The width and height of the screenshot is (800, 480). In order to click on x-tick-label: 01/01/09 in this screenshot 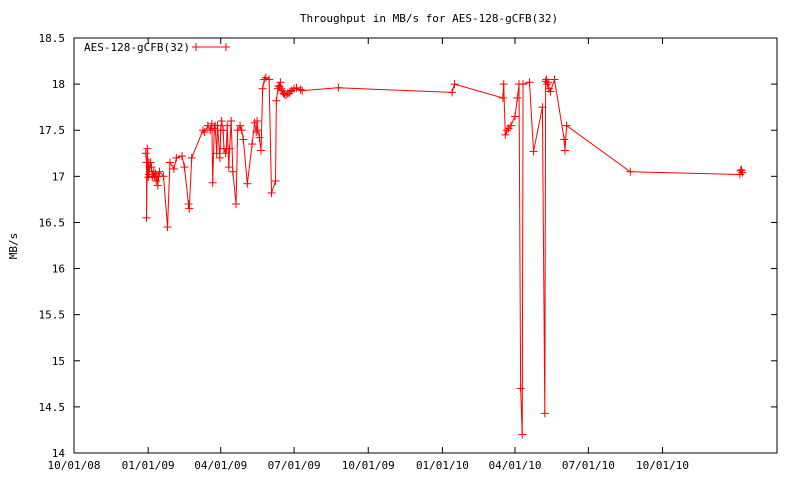, I will do `click(148, 465)`.